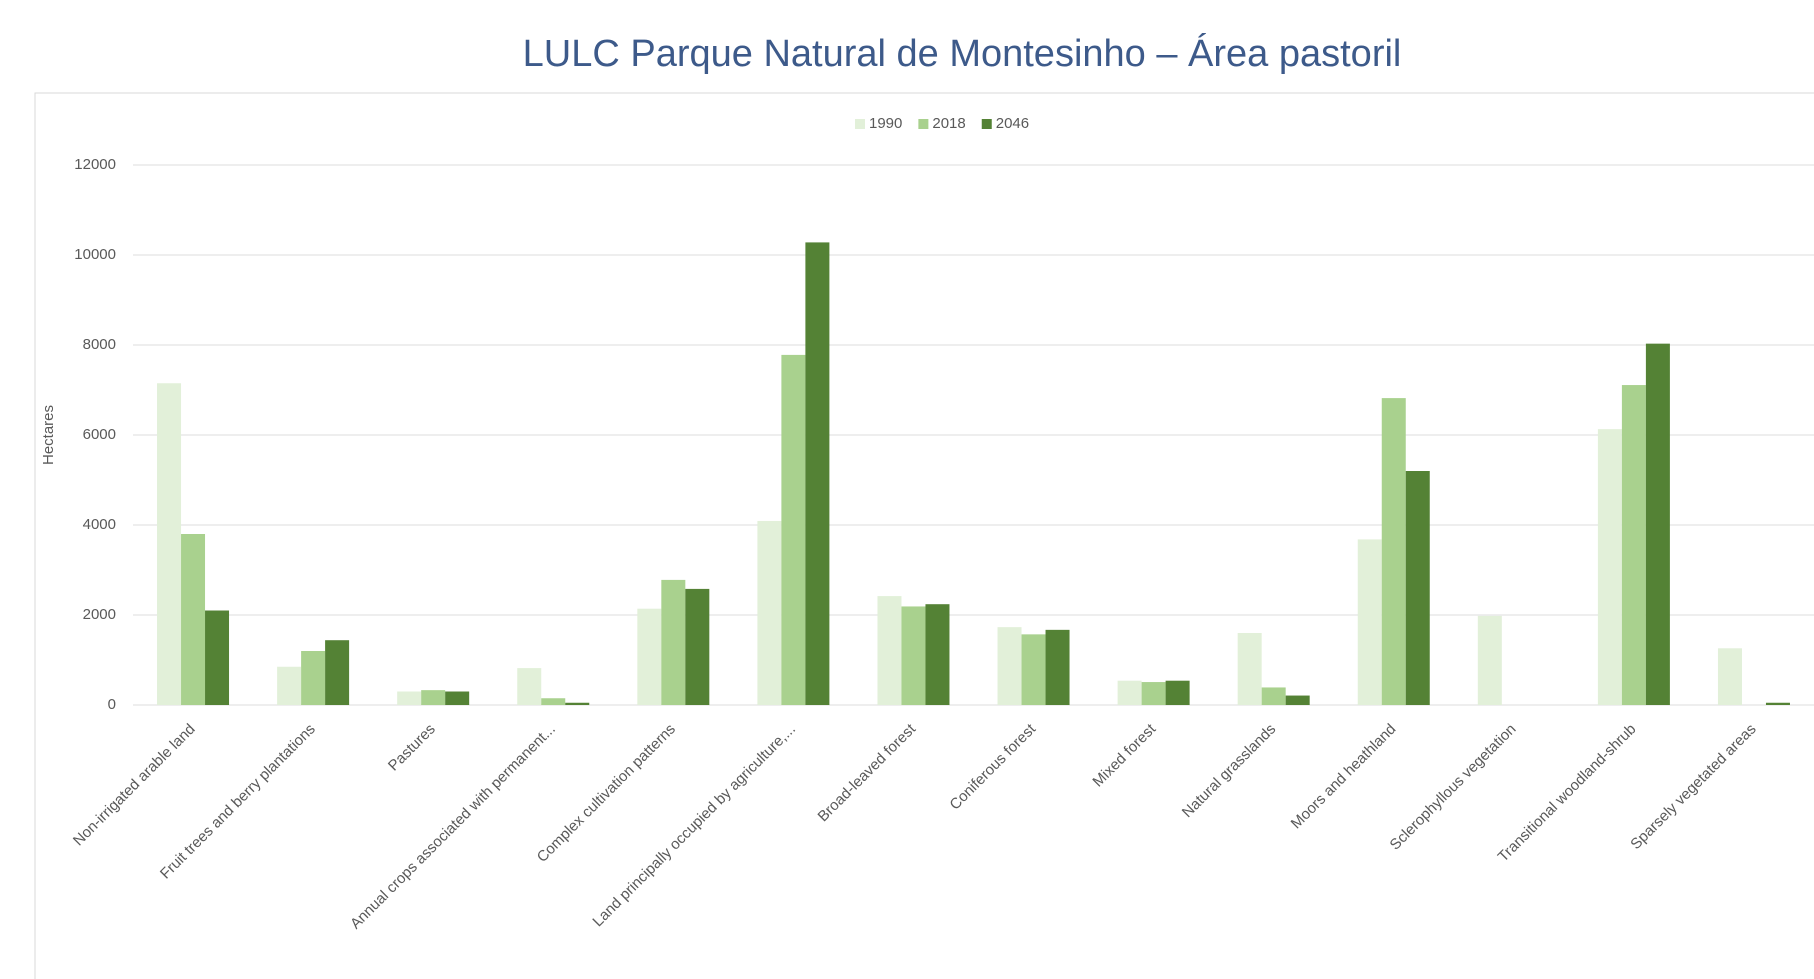  I want to click on y-tick-label: 2000, so click(99, 614).